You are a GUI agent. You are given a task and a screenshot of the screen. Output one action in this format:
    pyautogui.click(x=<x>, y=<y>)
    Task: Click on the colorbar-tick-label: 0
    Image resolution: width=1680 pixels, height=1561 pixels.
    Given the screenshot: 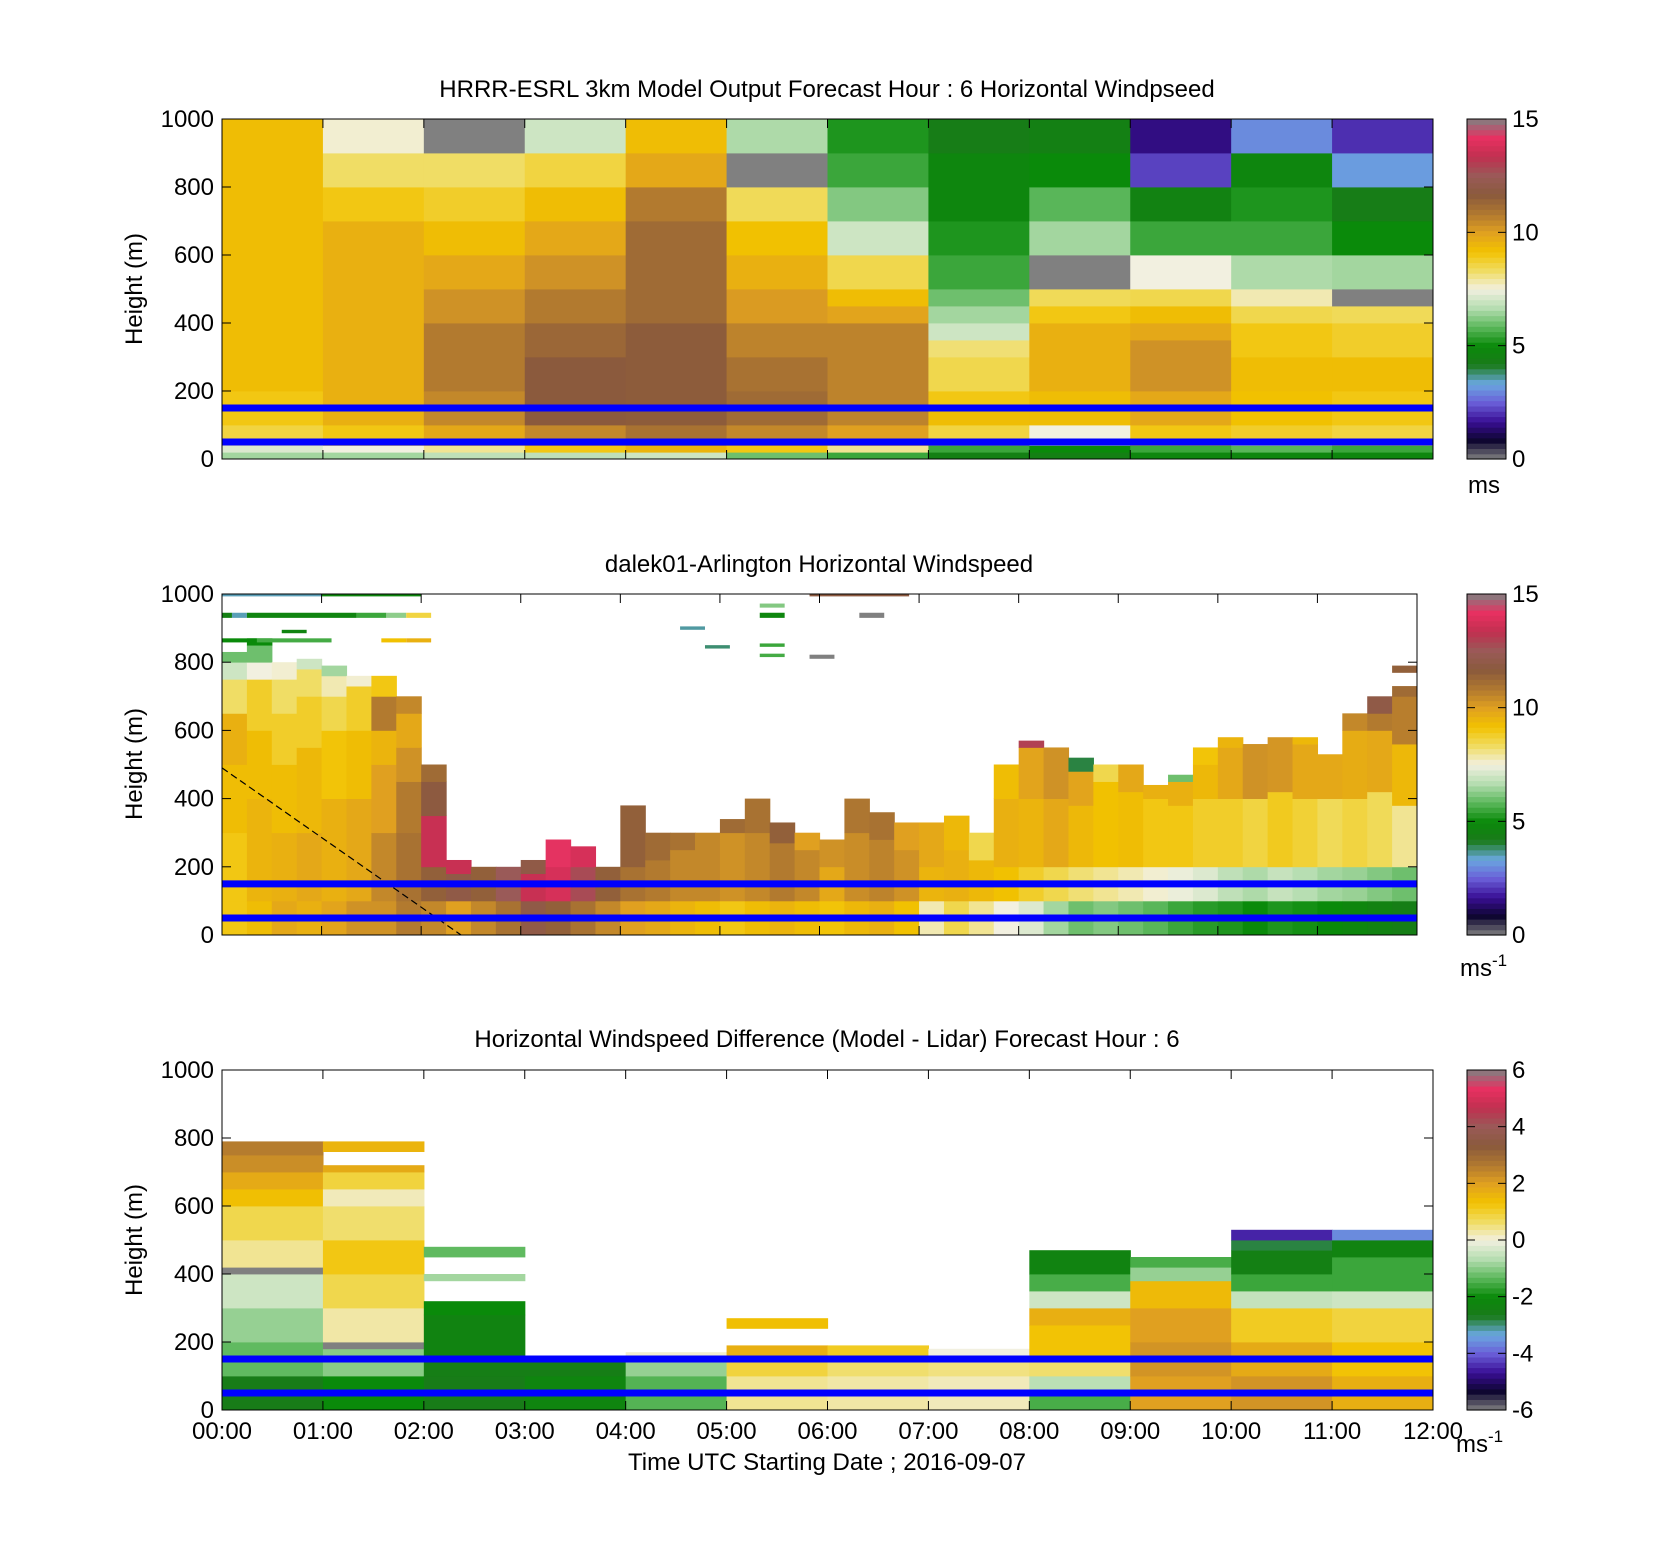 What is the action you would take?
    pyautogui.click(x=1518, y=935)
    